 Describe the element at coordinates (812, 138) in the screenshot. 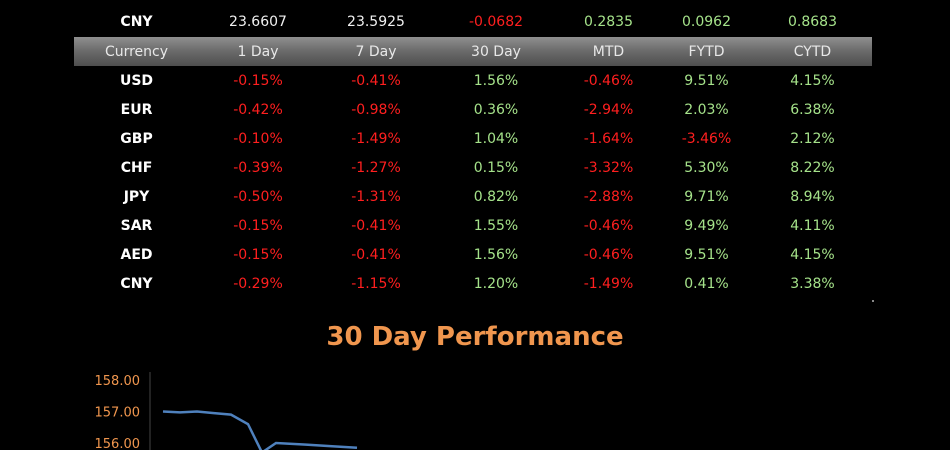

I see `row-value: 2.12%` at that location.